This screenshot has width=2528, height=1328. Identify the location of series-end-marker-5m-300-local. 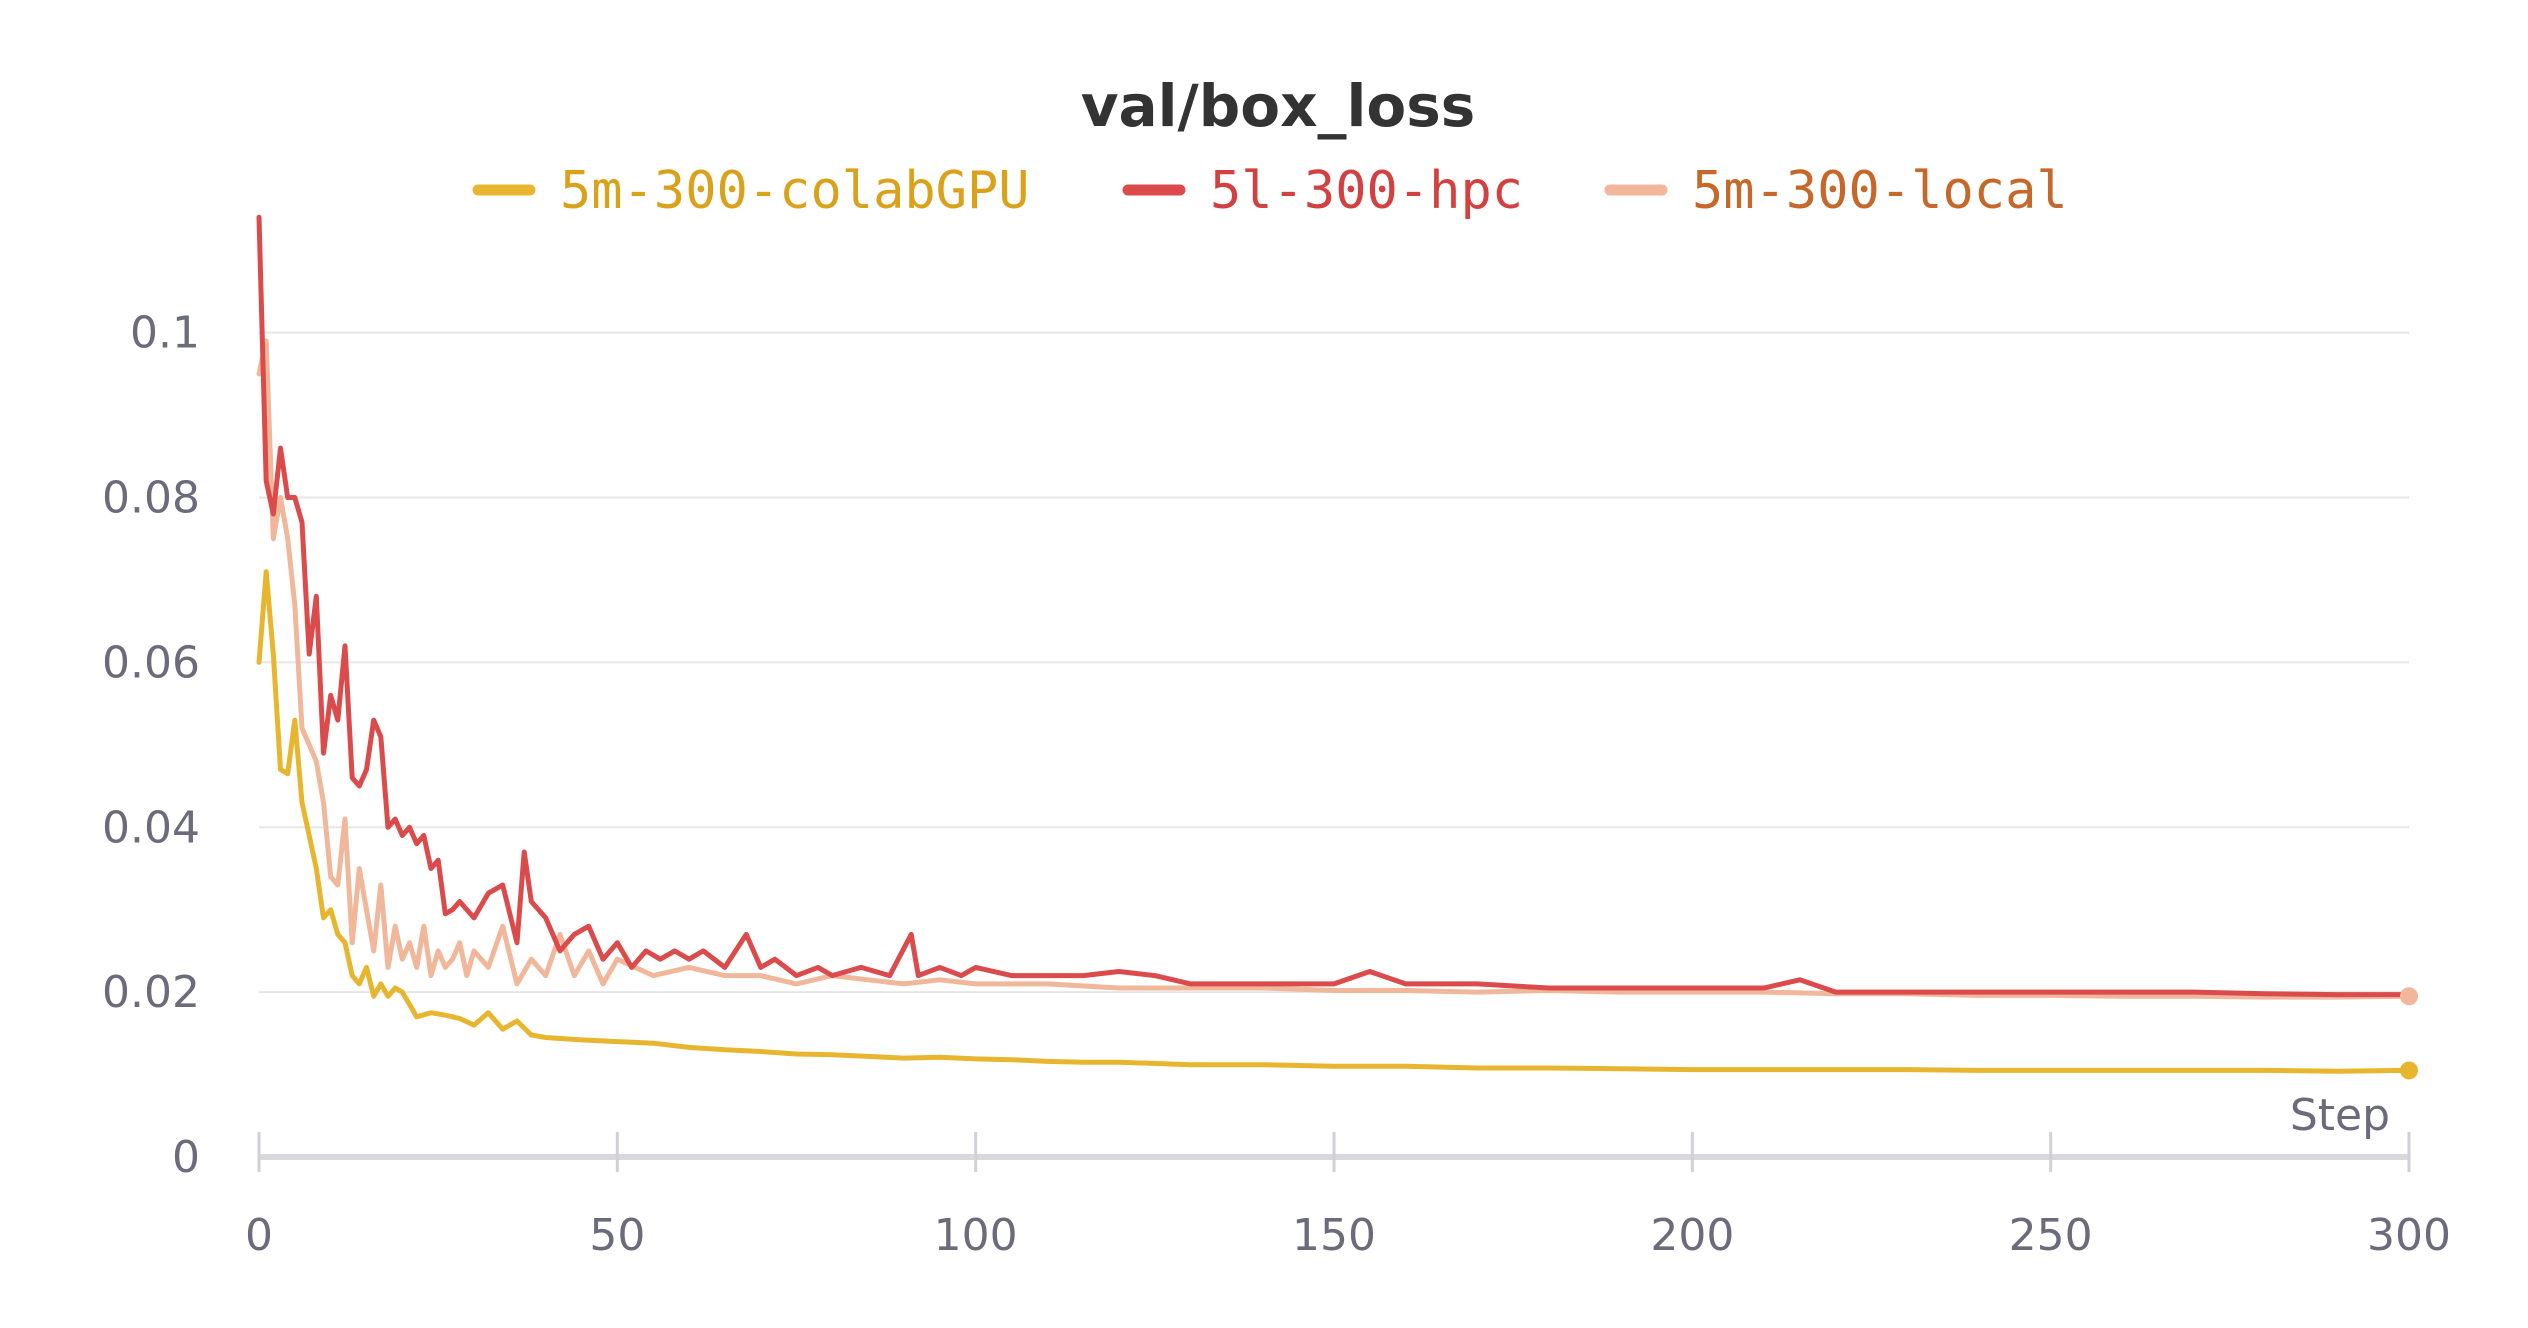
(2409, 996).